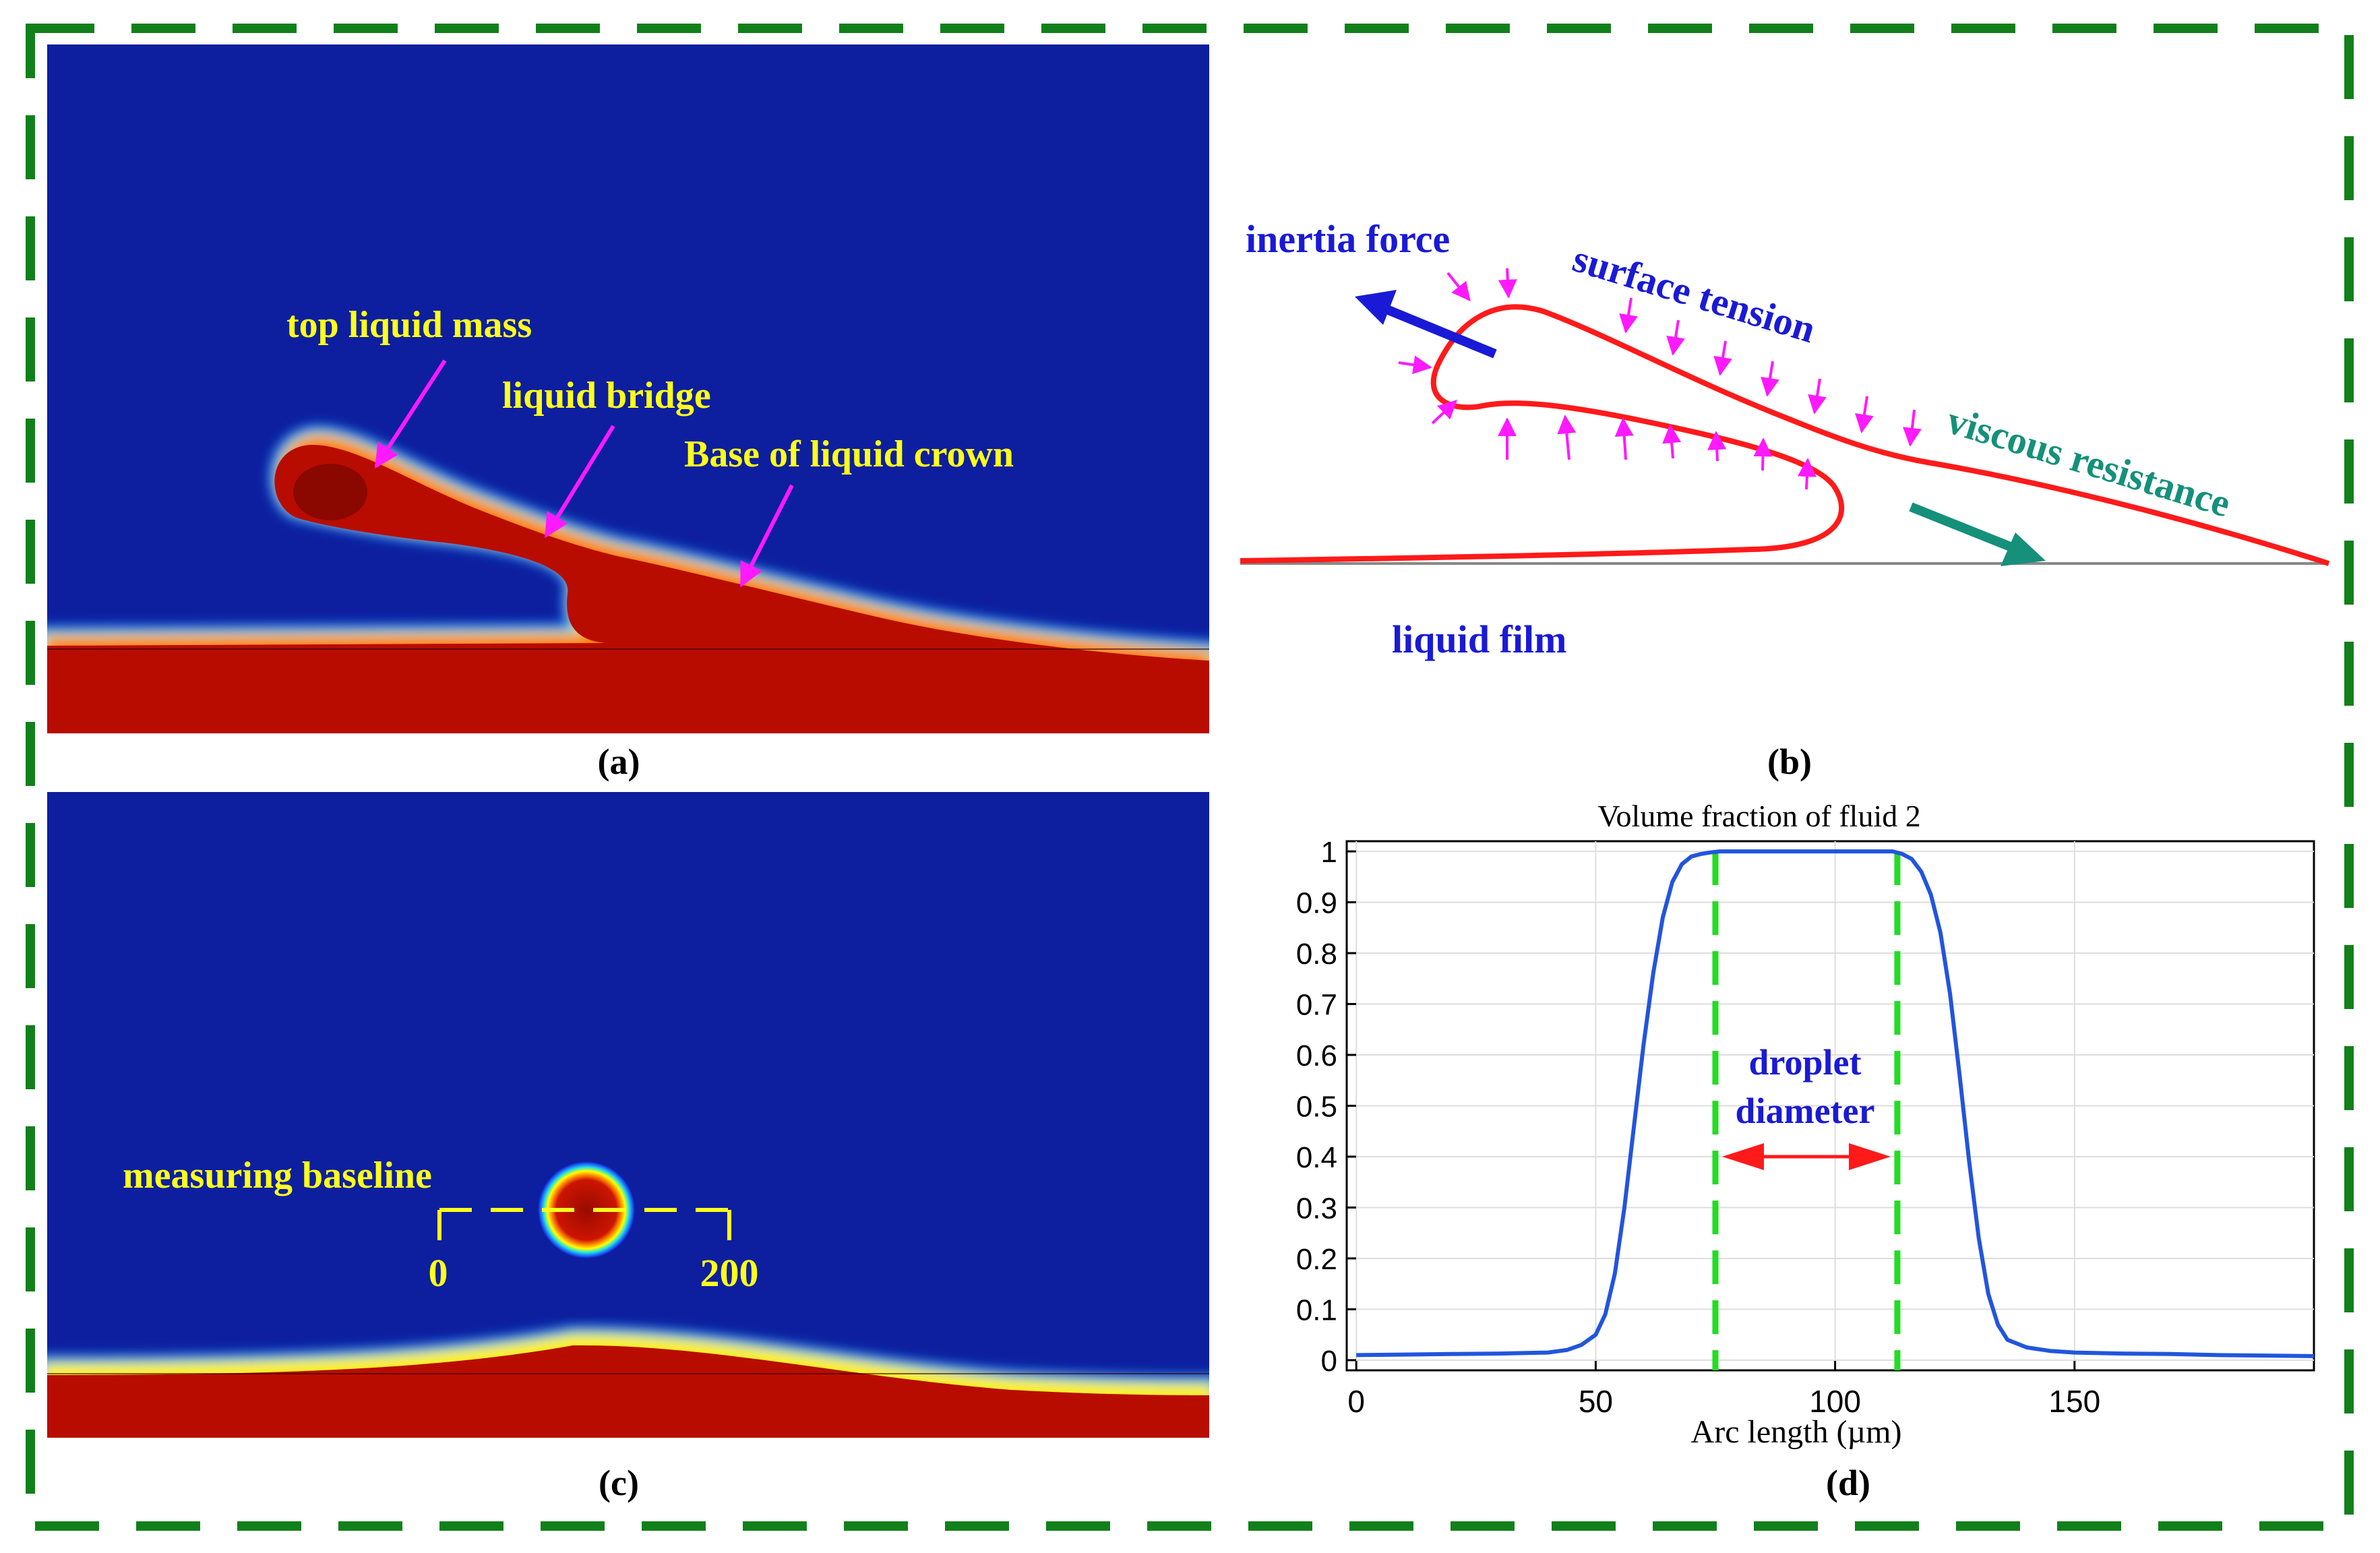 Image resolution: width=2380 pixels, height=1553 pixels. Describe the element at coordinates (277, 1175) in the screenshot. I see `label-measuring-baseline: measuring baseline` at that location.